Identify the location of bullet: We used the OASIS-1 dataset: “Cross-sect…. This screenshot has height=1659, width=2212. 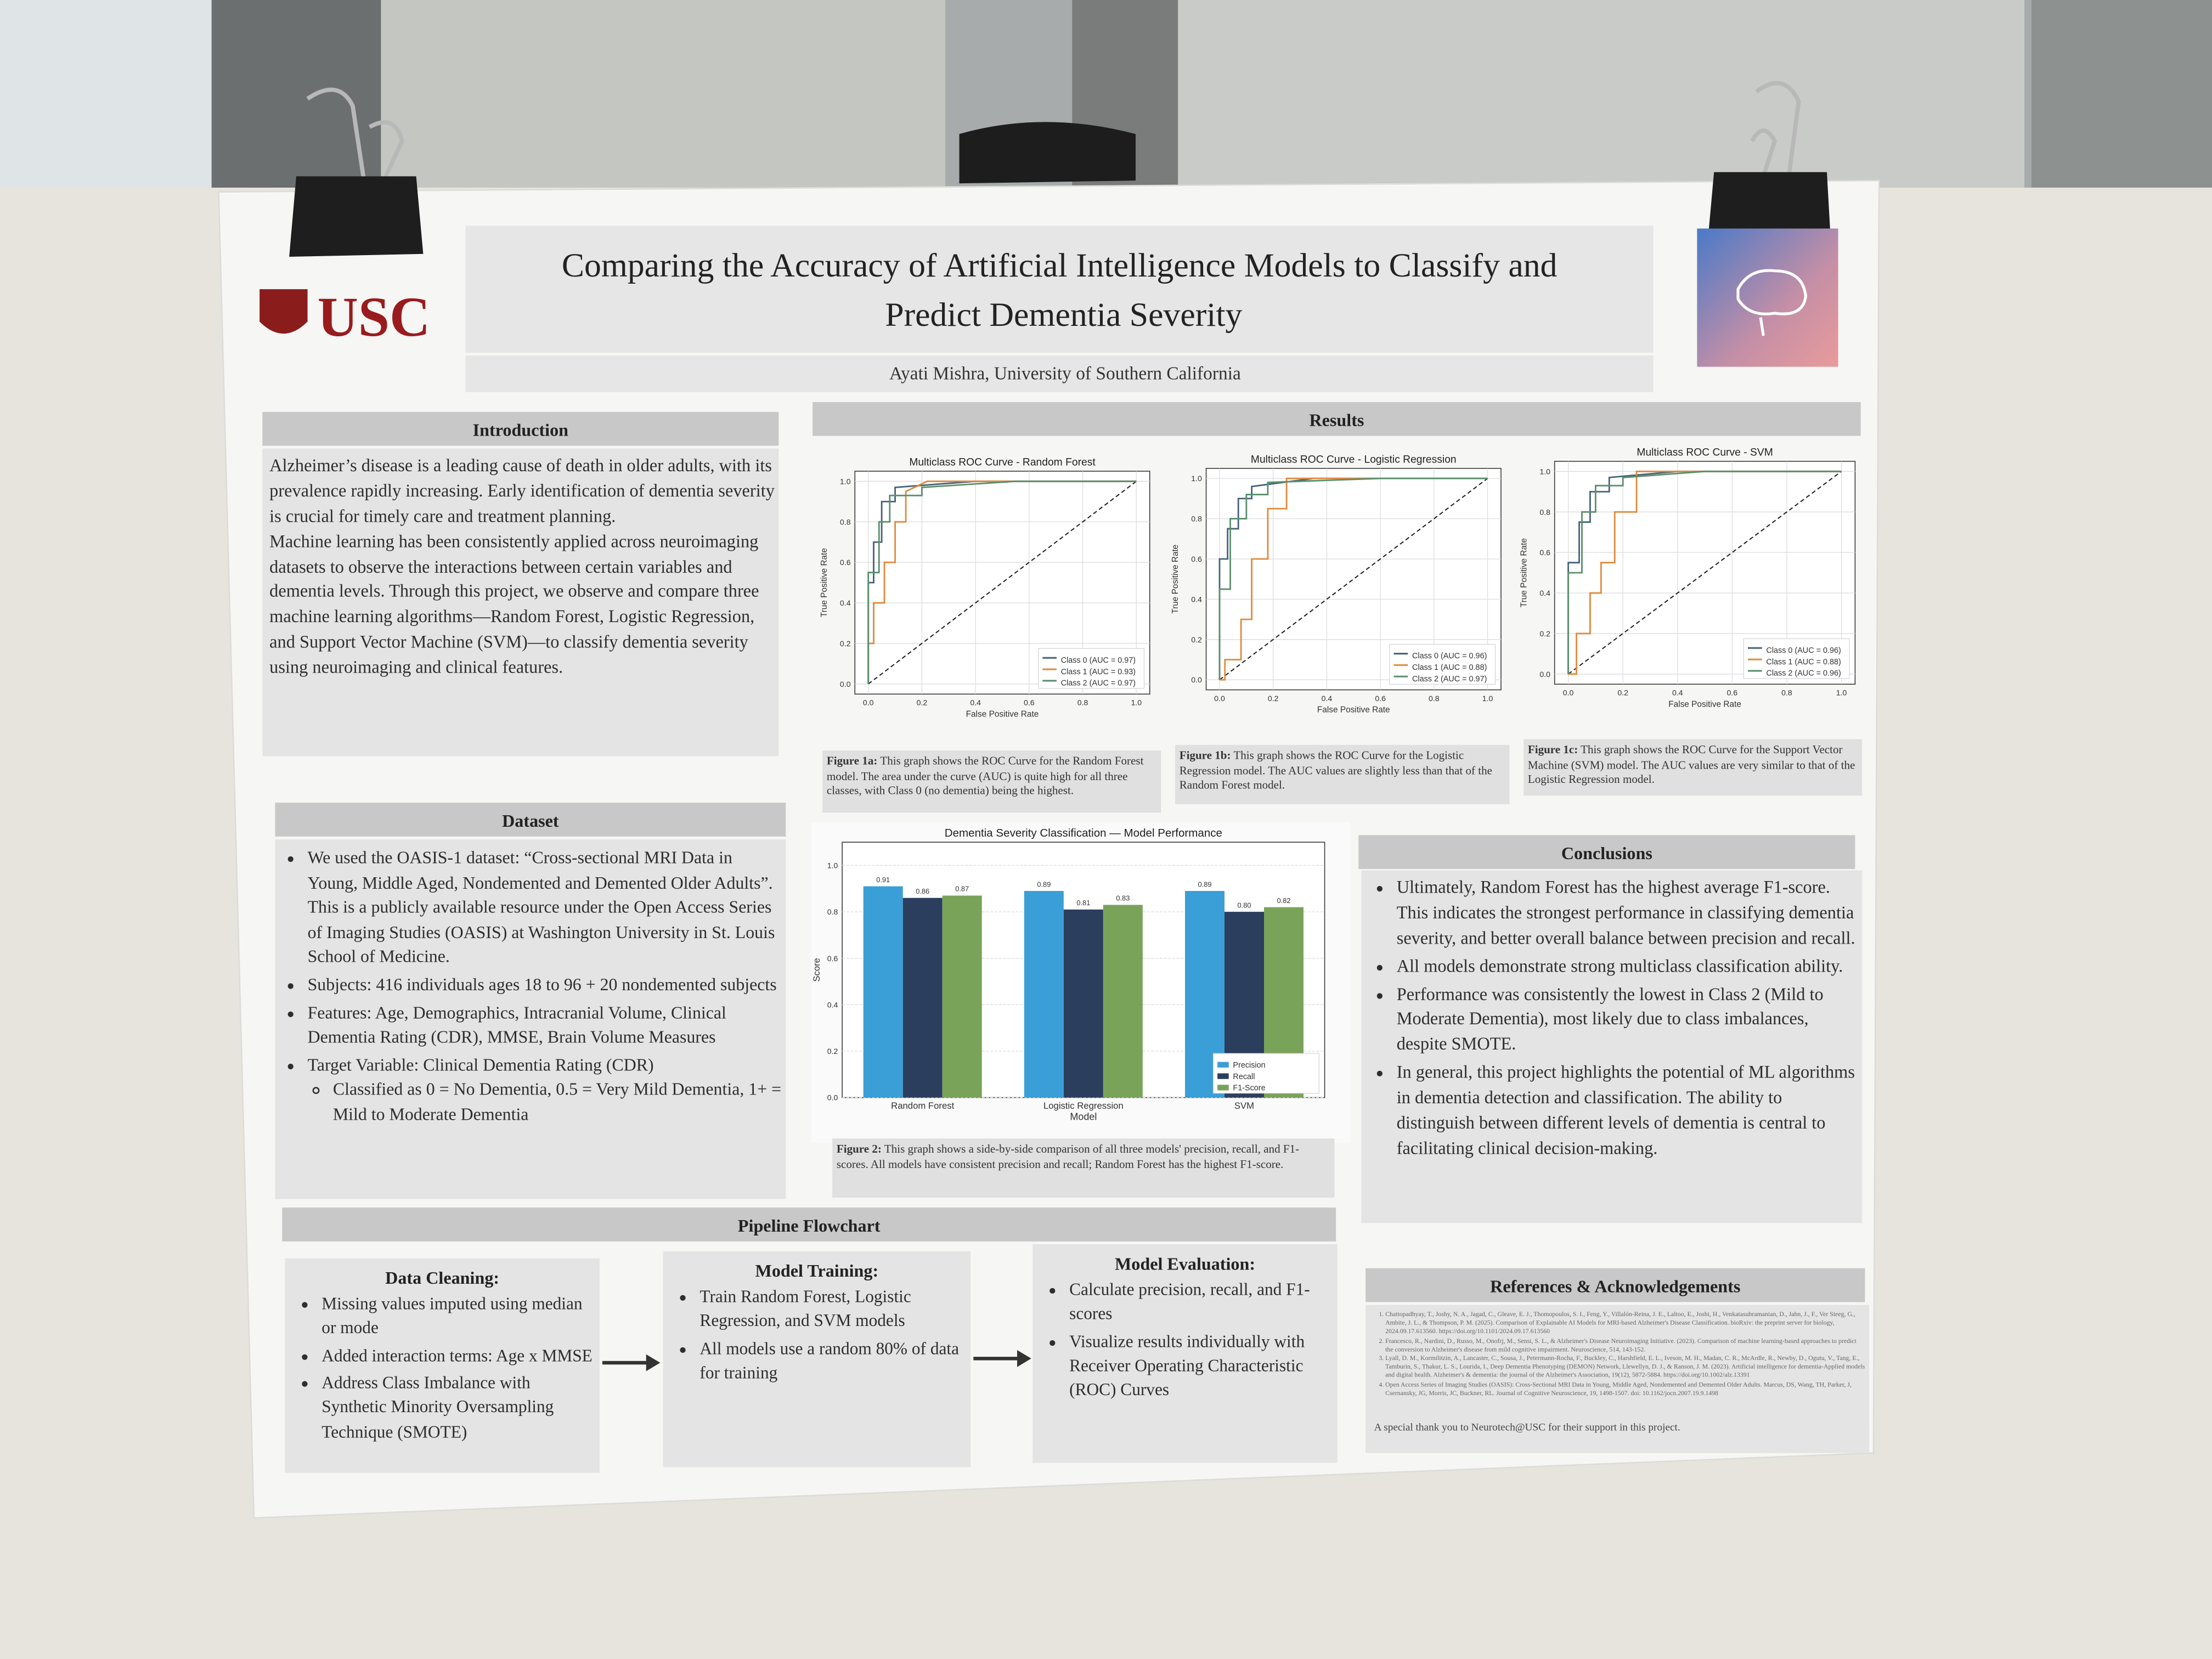
(545, 909).